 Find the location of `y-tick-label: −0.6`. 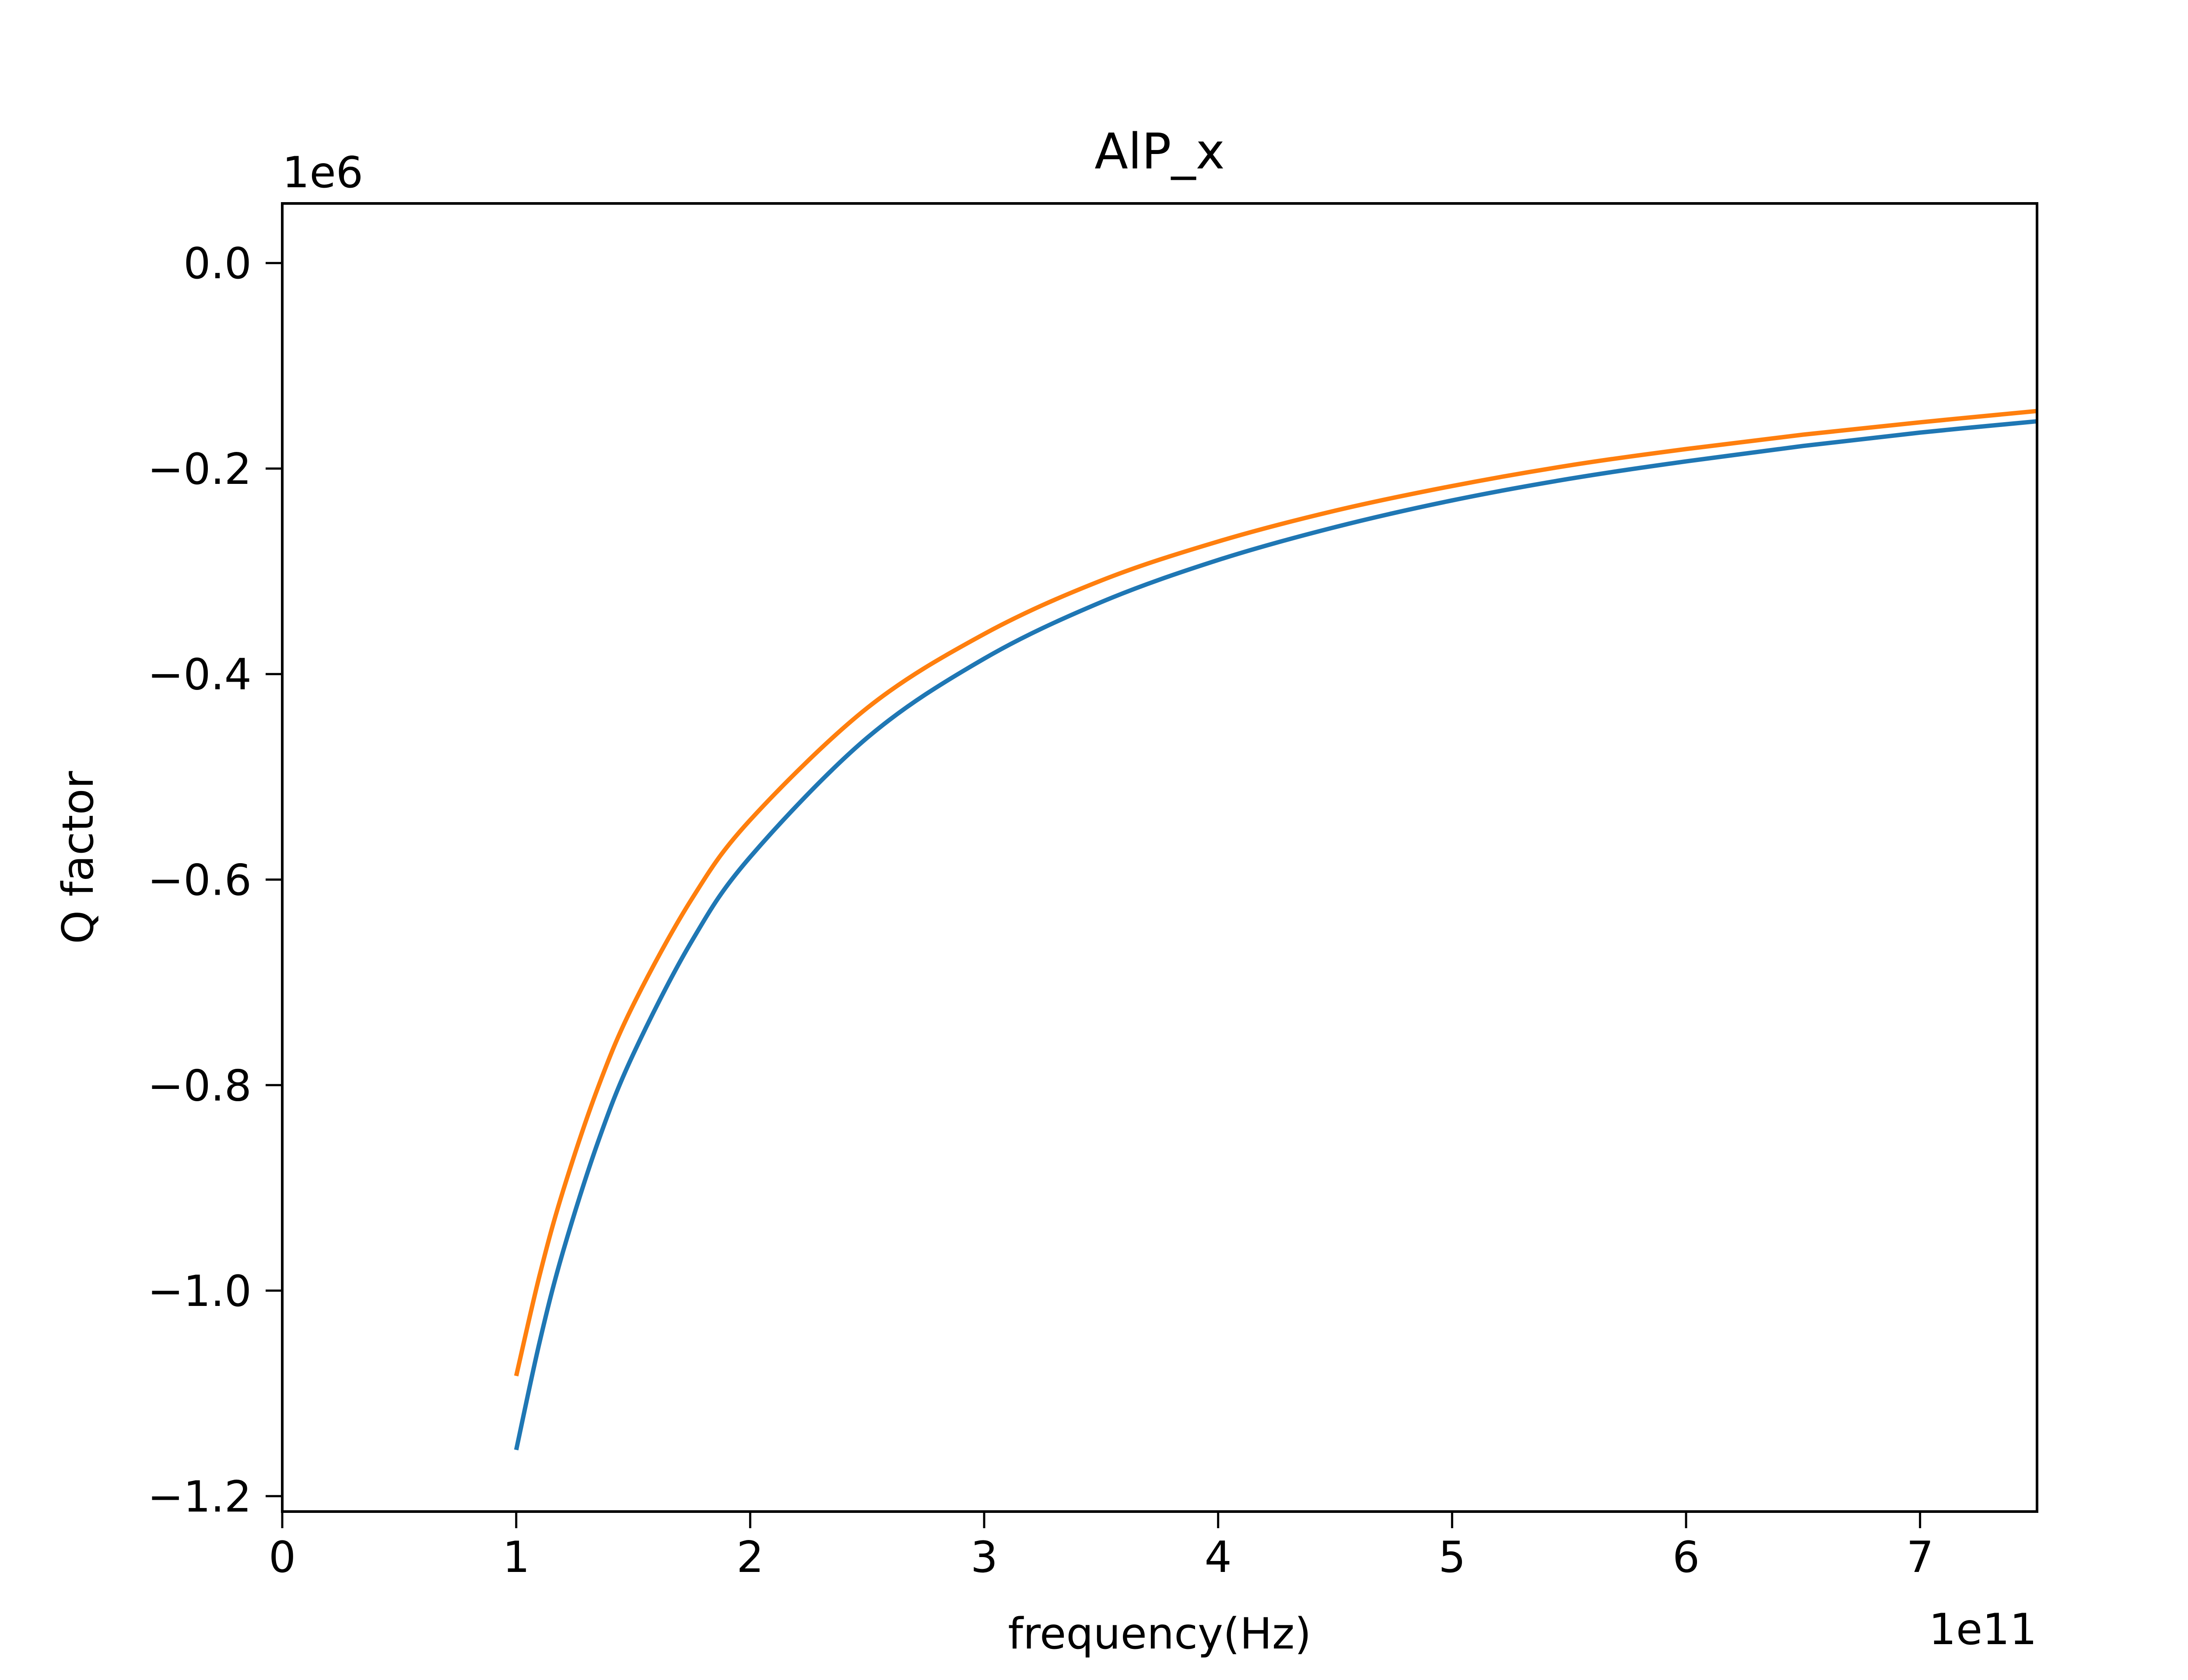

y-tick-label: −0.6 is located at coordinates (200, 880).